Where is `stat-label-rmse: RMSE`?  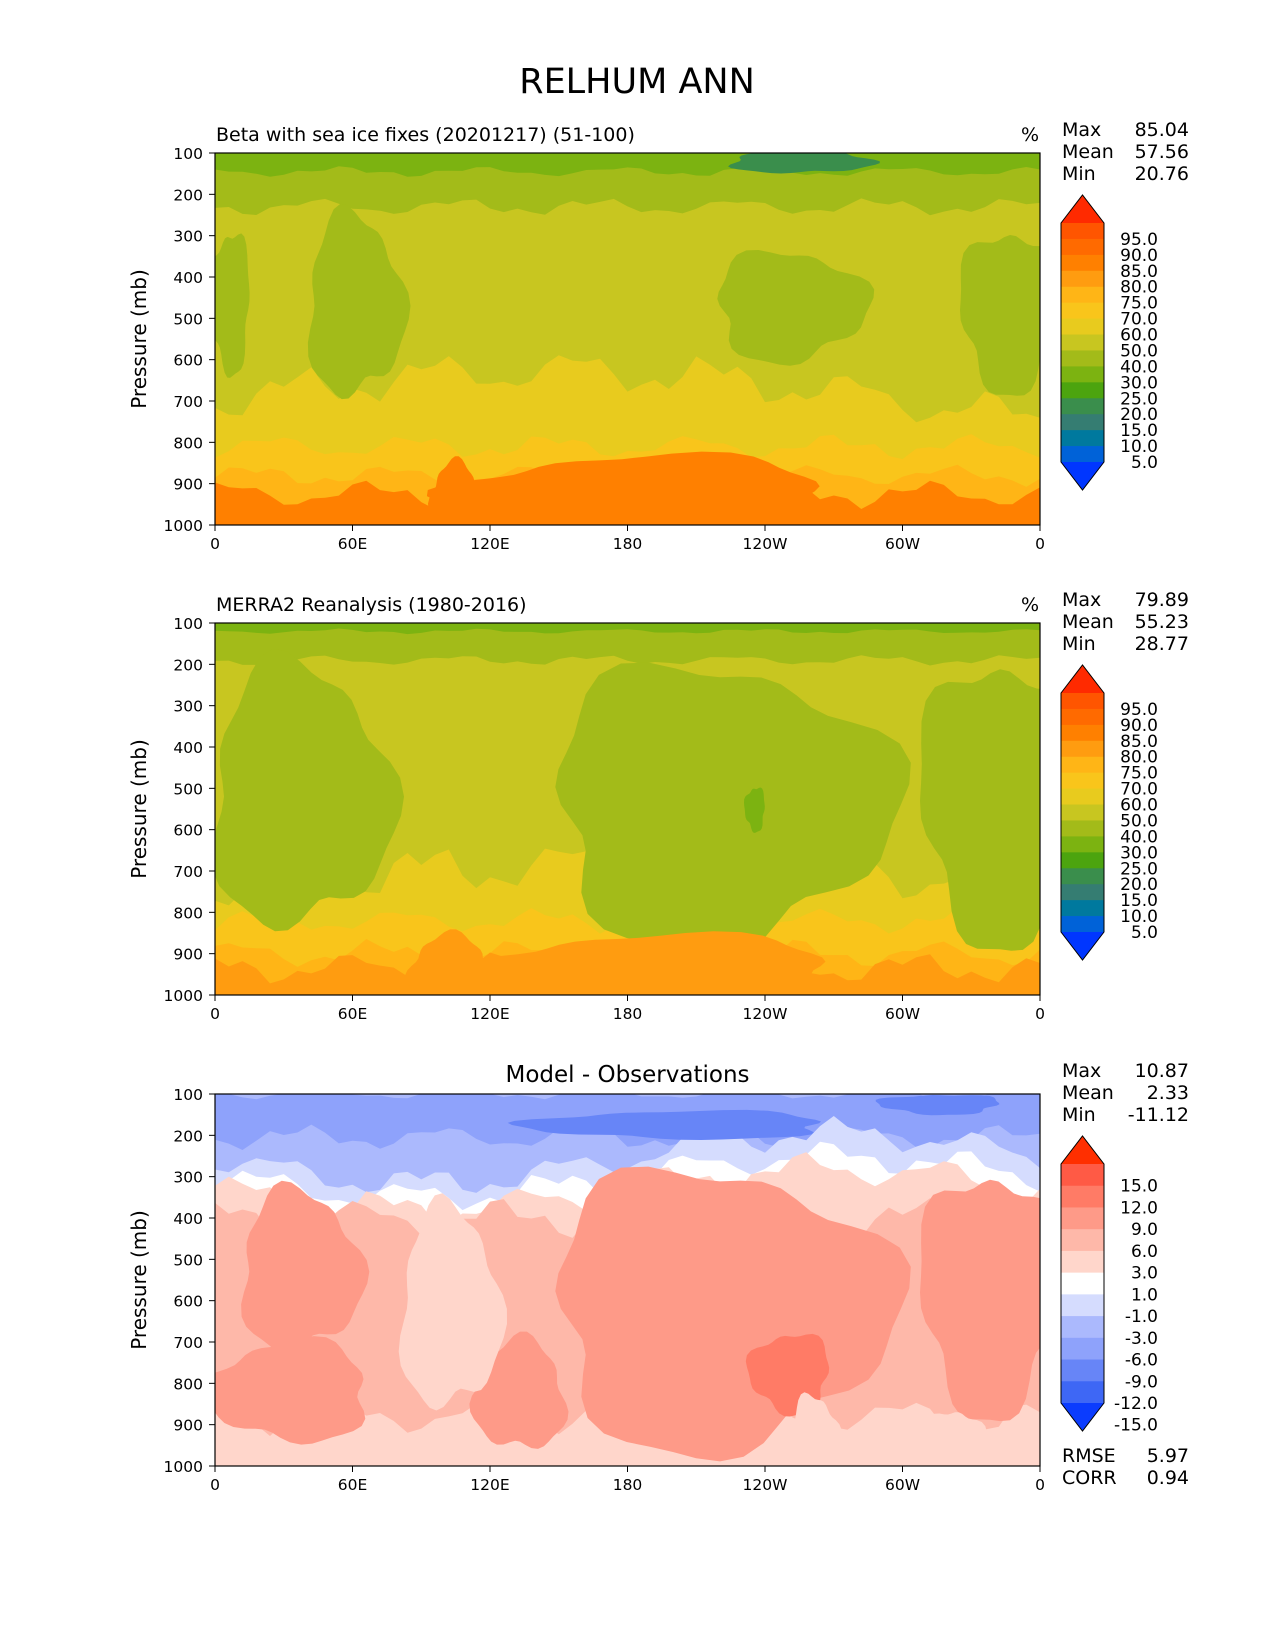 stat-label-rmse: RMSE is located at coordinates (1089, 1456).